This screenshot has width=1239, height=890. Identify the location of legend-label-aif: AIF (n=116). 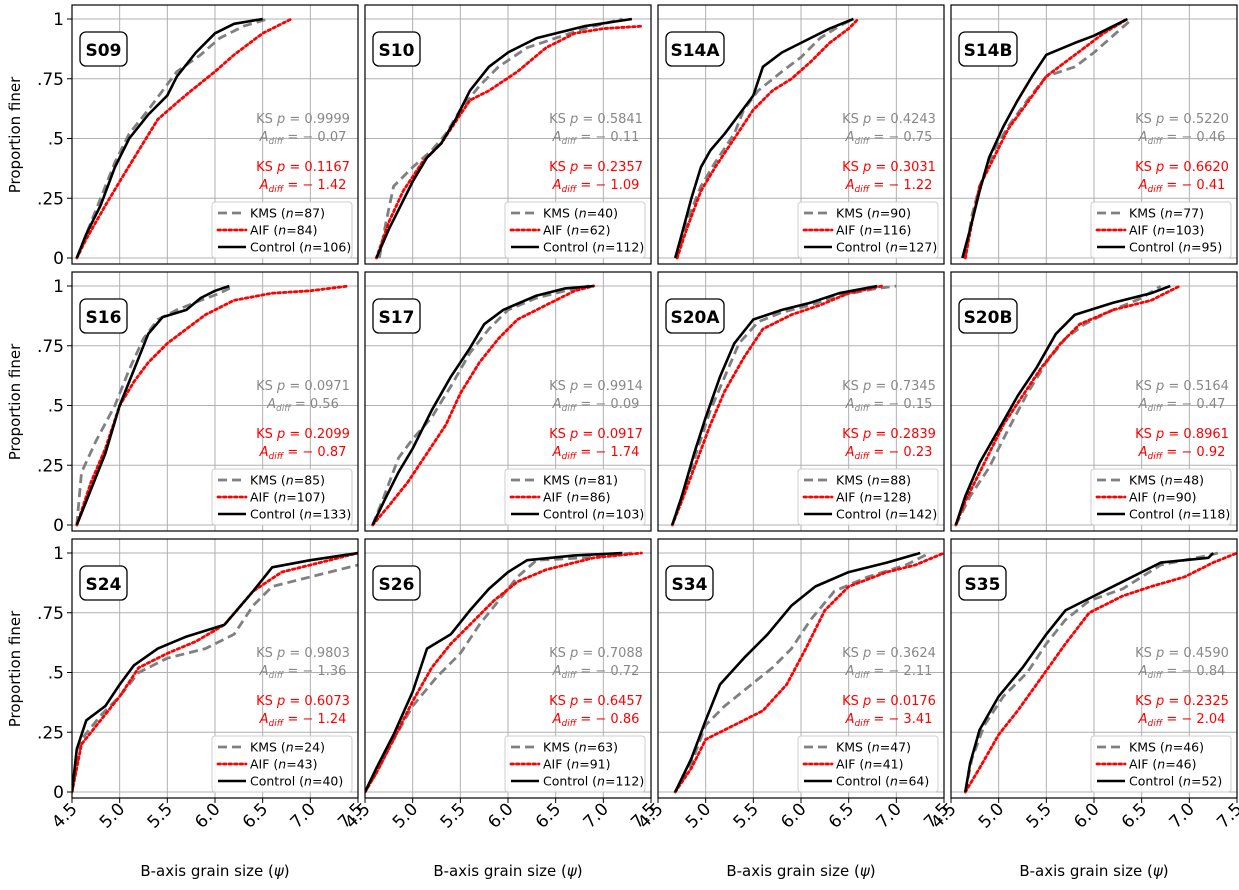
(873, 230).